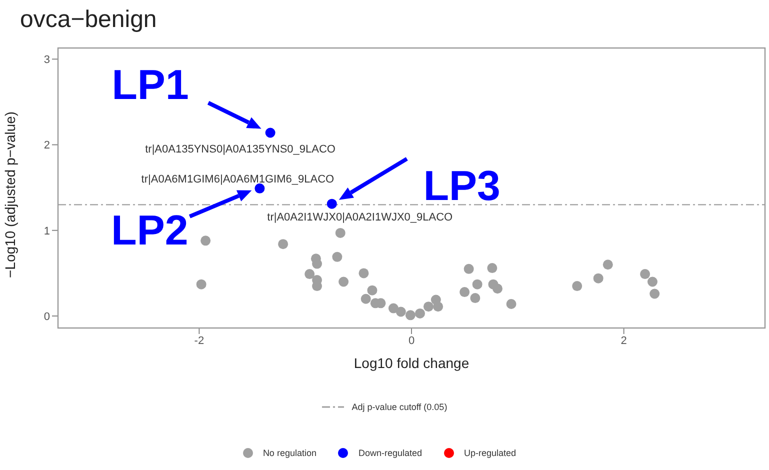 This screenshot has height=470, width=769. Describe the element at coordinates (623, 340) in the screenshot. I see `x-tick-label: 2` at that location.